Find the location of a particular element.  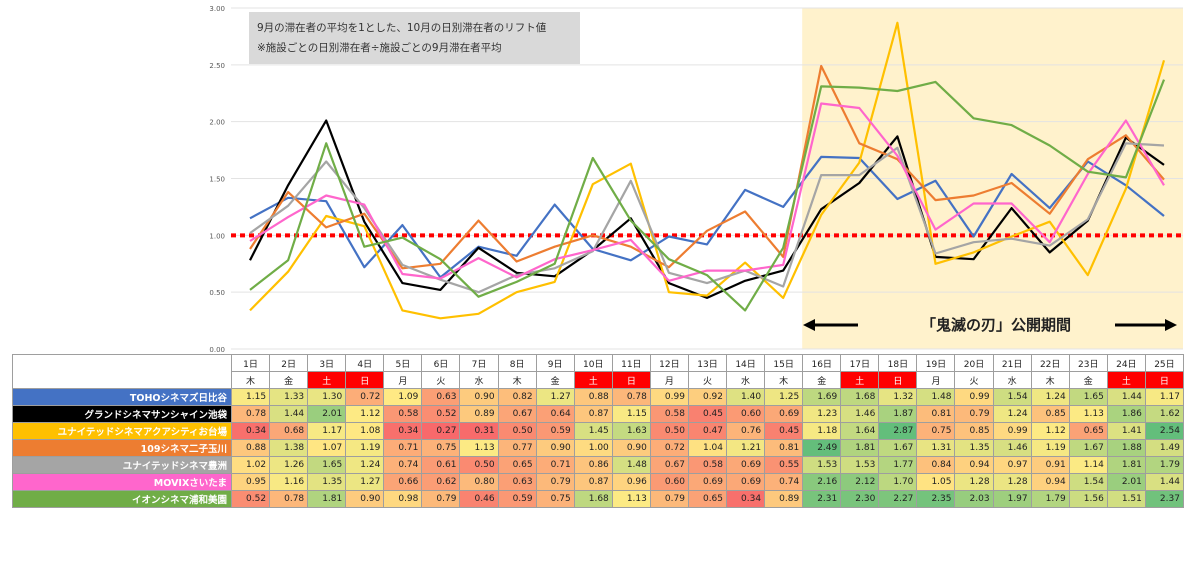

table-cell: 0.67 is located at coordinates (517, 414).